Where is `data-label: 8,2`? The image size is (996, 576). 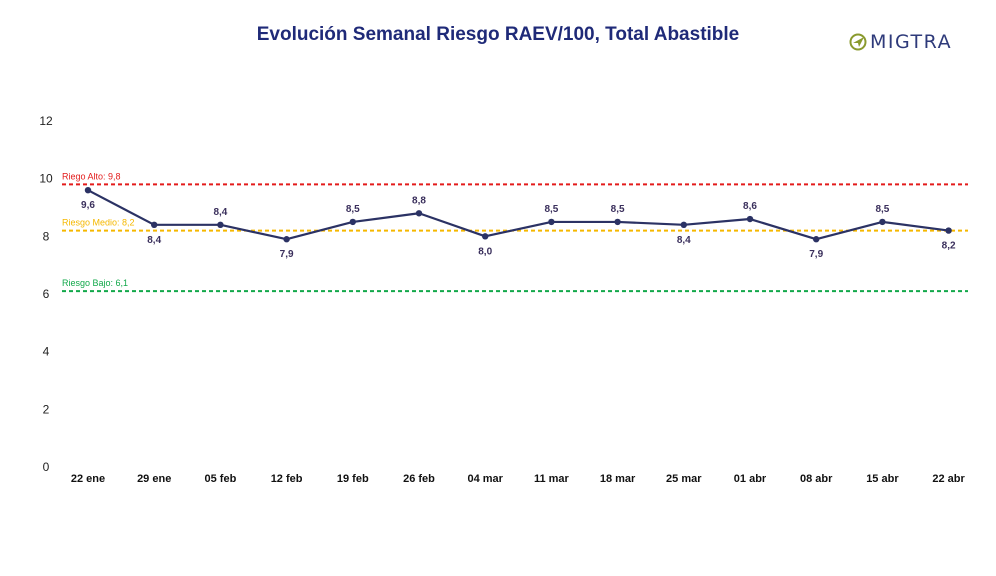 data-label: 8,2 is located at coordinates (949, 246).